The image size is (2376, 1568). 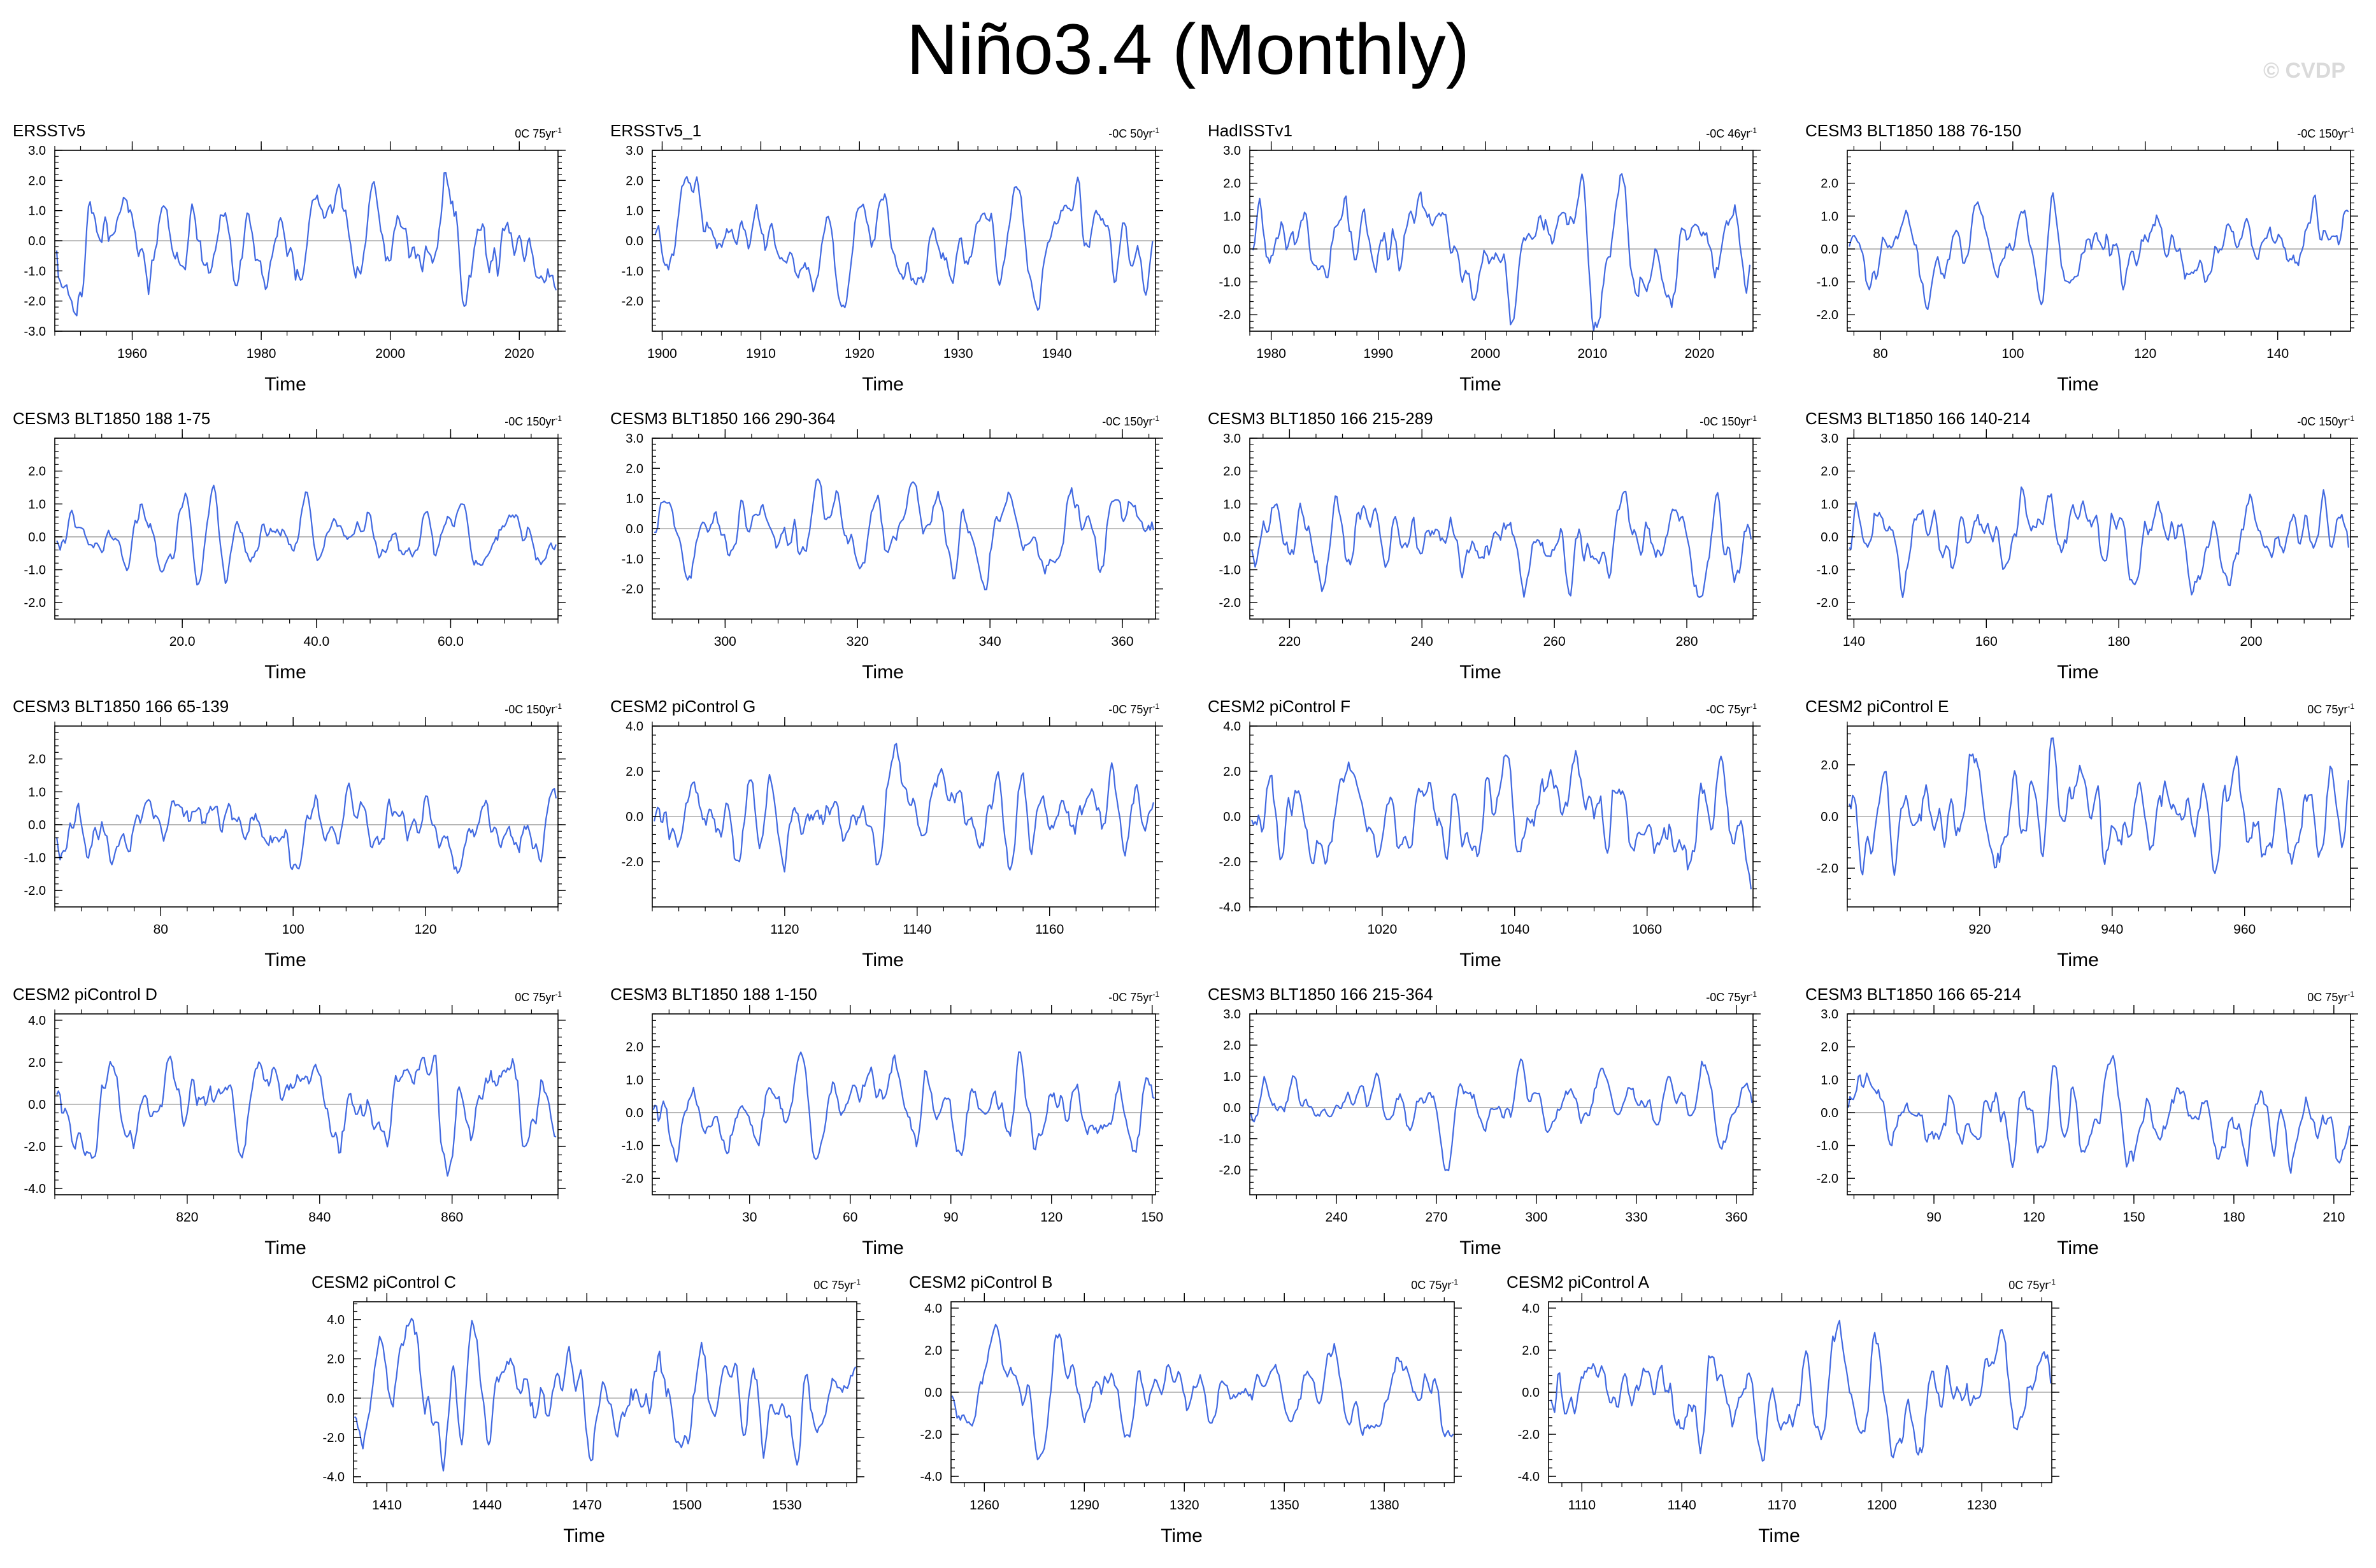 I want to click on x-tick-label: 1980, so click(x=261, y=353).